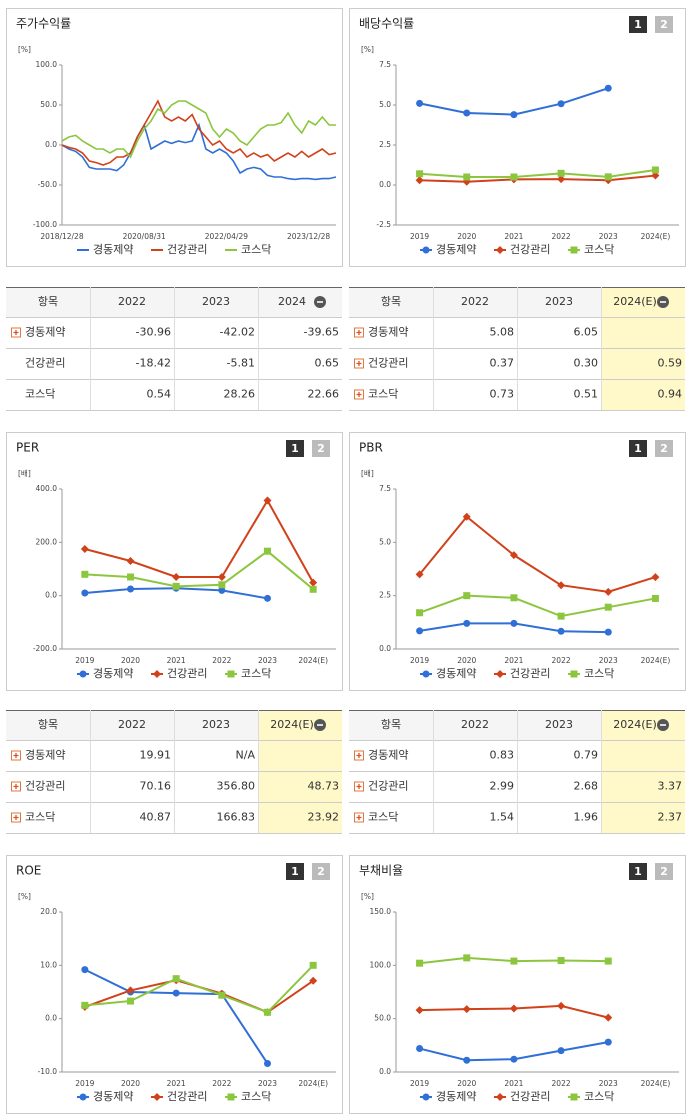 Image resolution: width=691 pixels, height=1115 pixels. What do you see at coordinates (386, 24) in the screenshot?
I see `panel-title: 배당수익률` at bounding box center [386, 24].